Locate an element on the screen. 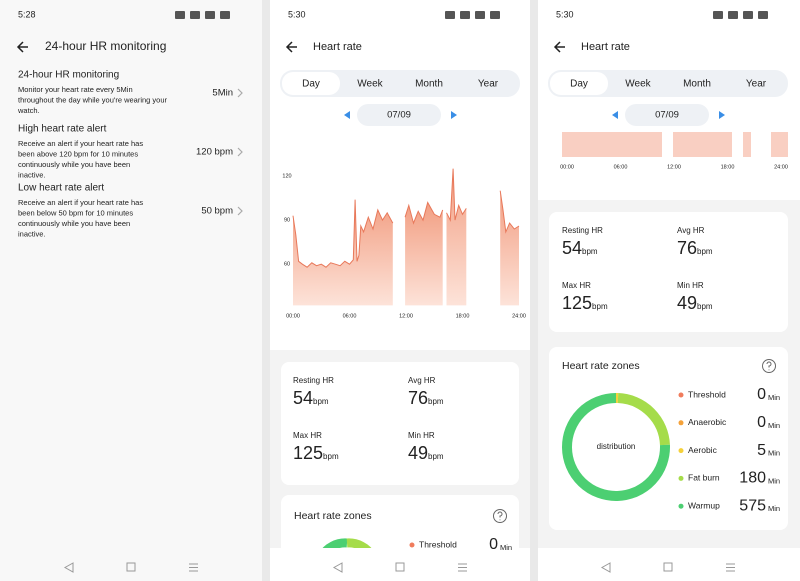  status-time: 5:30 is located at coordinates (297, 14).